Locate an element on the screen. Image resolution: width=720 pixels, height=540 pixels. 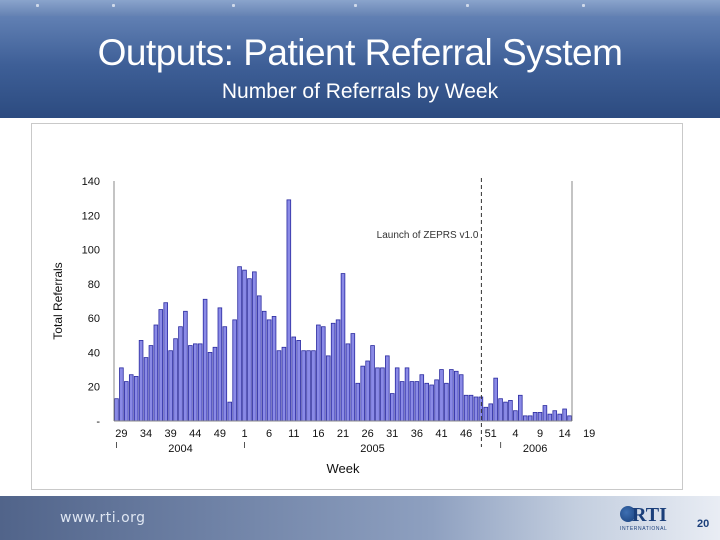
x-tick-label: 34 is located at coordinates (146, 434).